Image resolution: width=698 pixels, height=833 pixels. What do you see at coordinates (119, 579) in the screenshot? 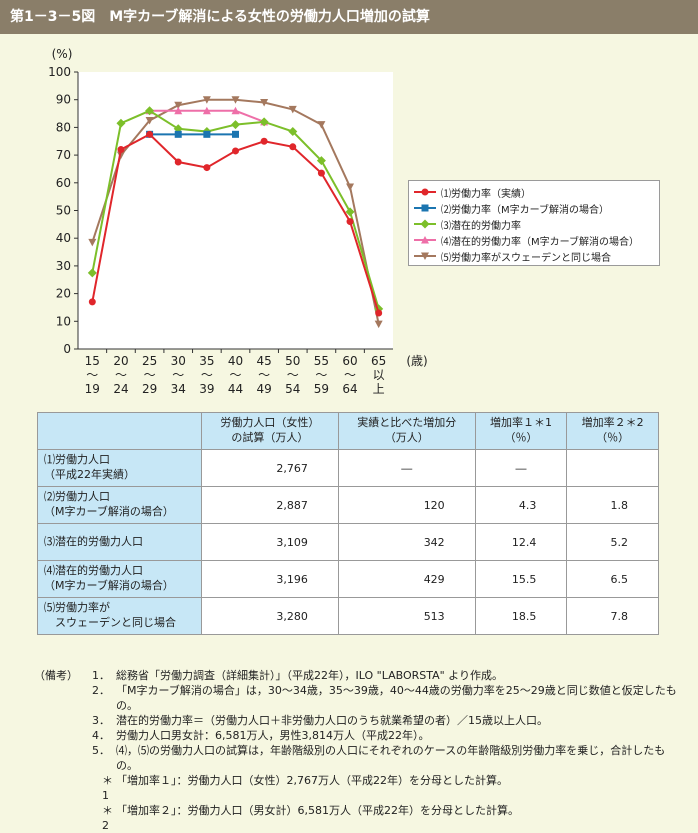
I see `row-label: ⑷潜在的労働力人口 （M字カーブ解消の場合）` at bounding box center [119, 579].